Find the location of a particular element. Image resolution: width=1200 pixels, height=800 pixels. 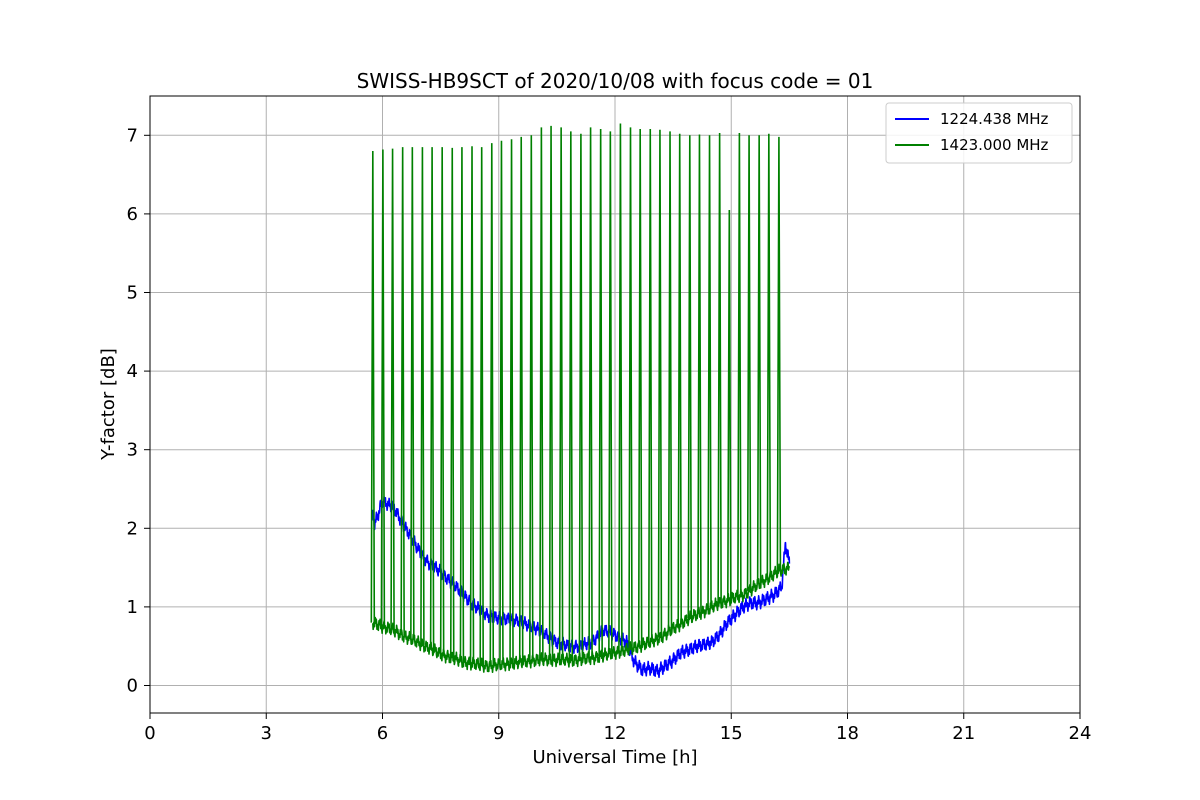

y-axis-label: Y-factor [dB] is located at coordinates (108, 404).